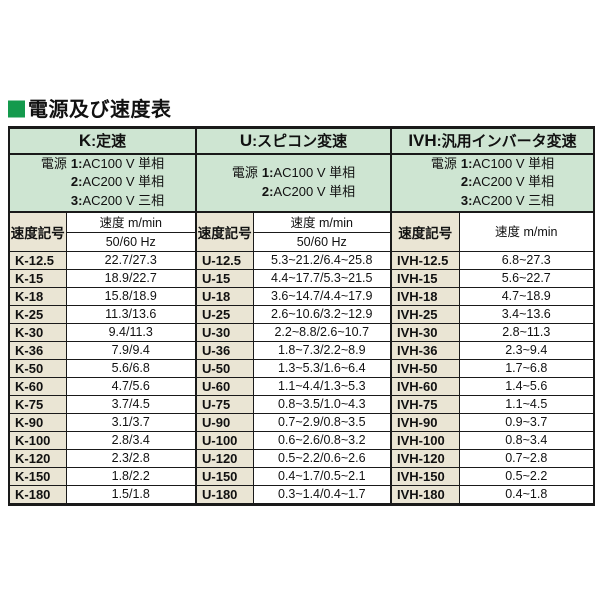 The height and width of the screenshot is (600, 600). I want to click on speed-value-cell: 0.7~2.8, so click(526, 458).